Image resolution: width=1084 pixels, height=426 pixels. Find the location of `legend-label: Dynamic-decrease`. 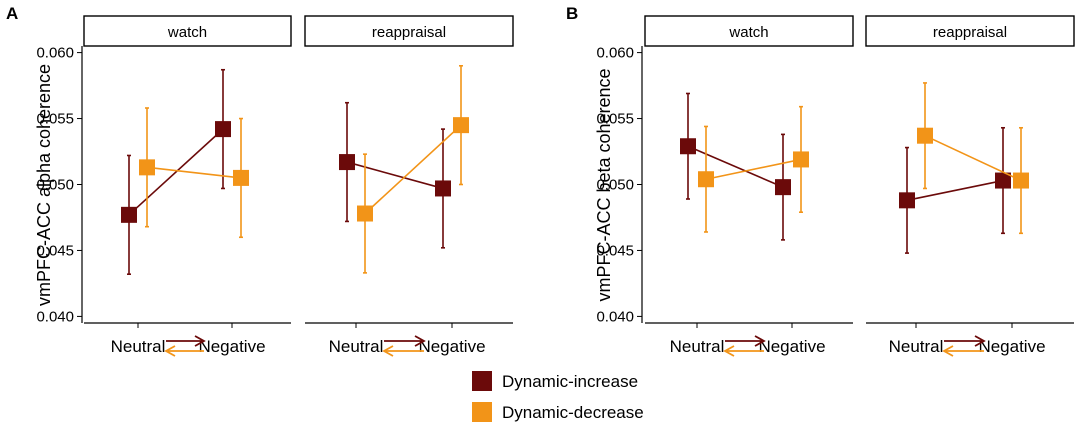

legend-label: Dynamic-decrease is located at coordinates (573, 412).